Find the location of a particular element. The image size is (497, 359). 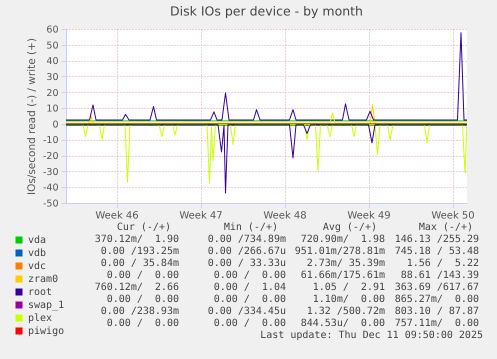

text: 745.18 / 53.48 is located at coordinates (436, 252).